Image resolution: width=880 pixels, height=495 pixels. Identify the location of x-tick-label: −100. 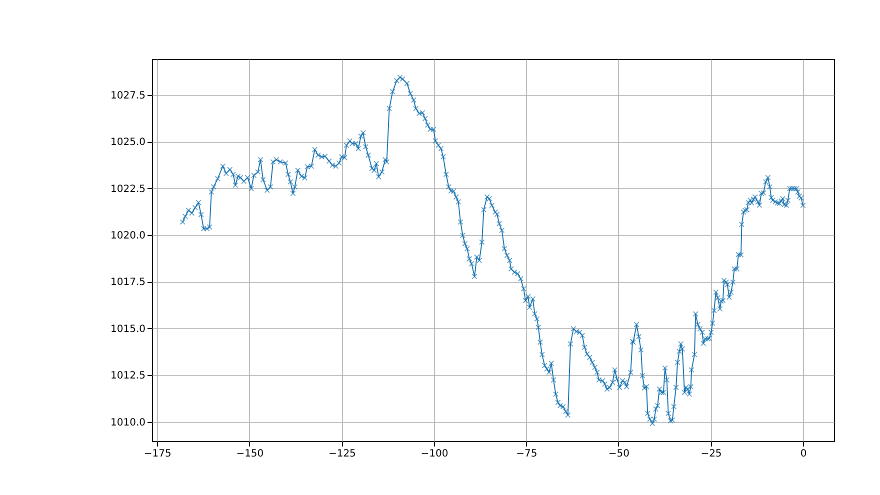
(434, 454).